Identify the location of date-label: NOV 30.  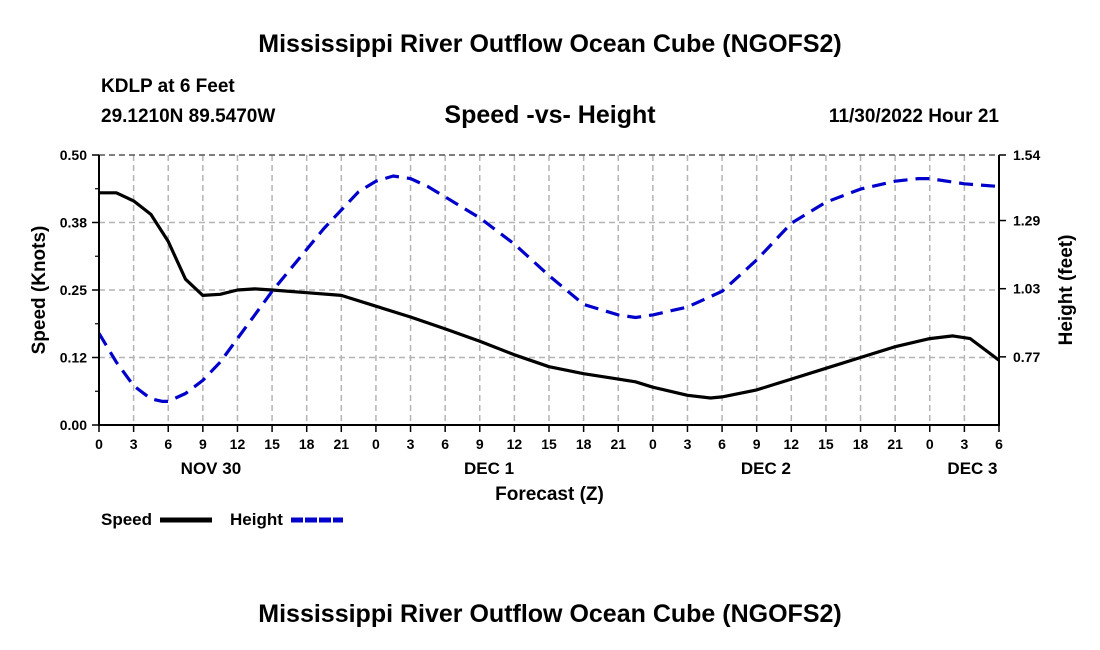
(211, 468).